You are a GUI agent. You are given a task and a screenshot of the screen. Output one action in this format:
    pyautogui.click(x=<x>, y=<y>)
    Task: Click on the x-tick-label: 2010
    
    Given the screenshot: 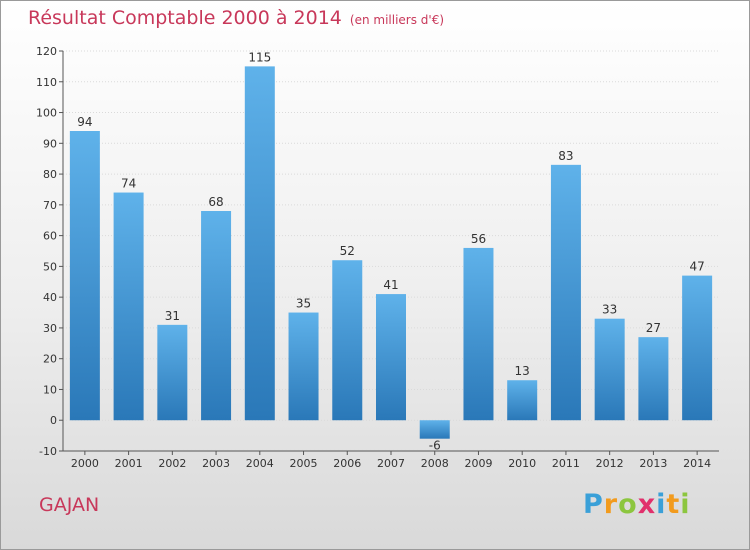 What is the action you would take?
    pyautogui.click(x=522, y=463)
    